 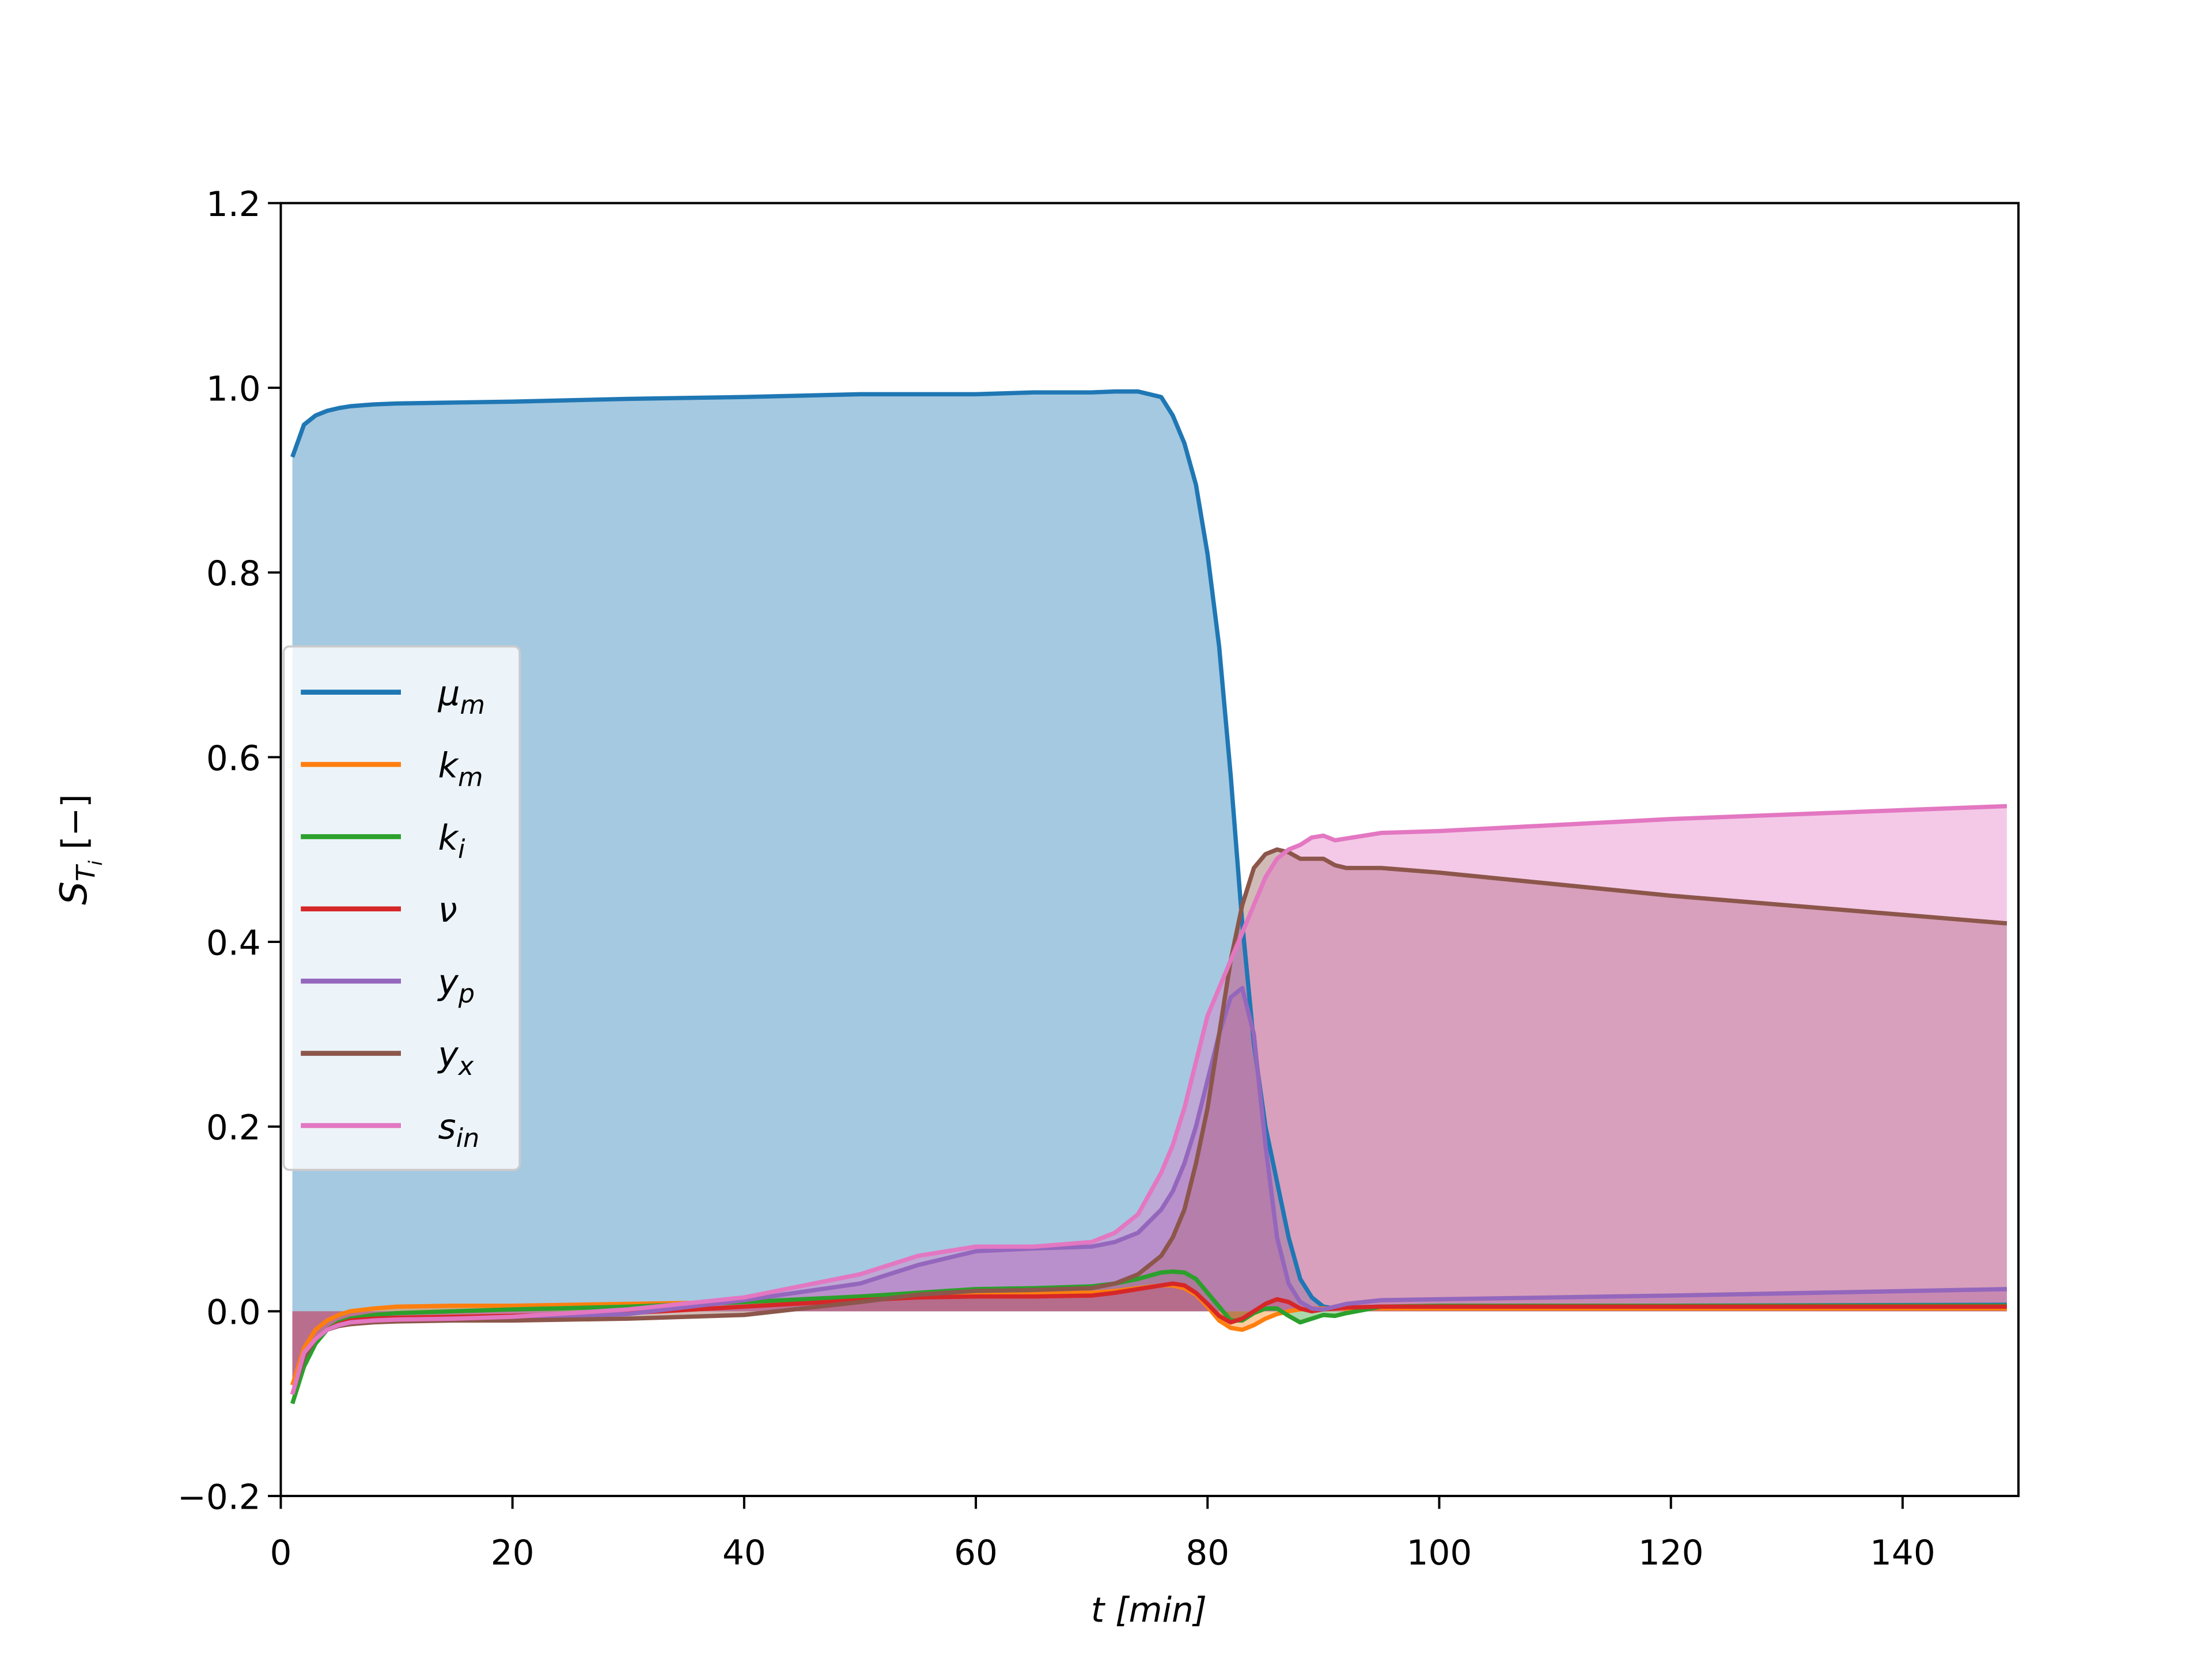 What do you see at coordinates (233, 1313) in the screenshot?
I see `y-tick-label: 0.0` at bounding box center [233, 1313].